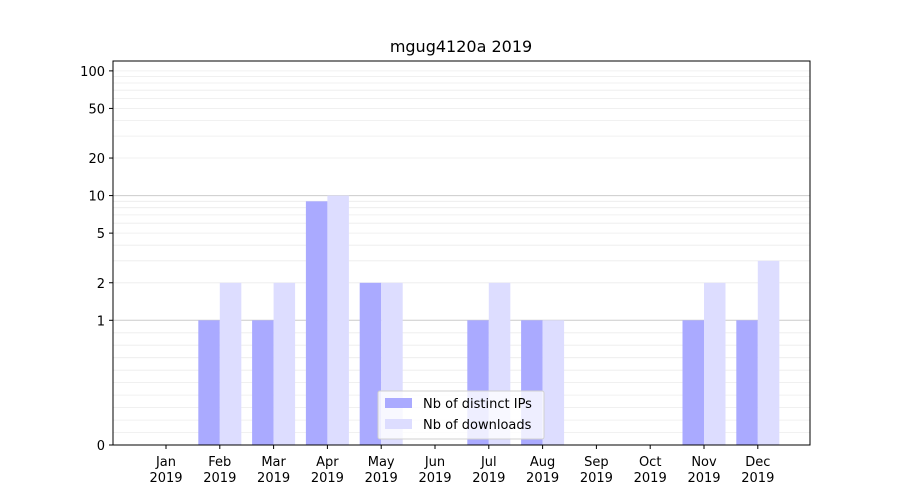  Describe the element at coordinates (101, 234) in the screenshot. I see `y-tick-label: 5` at that location.